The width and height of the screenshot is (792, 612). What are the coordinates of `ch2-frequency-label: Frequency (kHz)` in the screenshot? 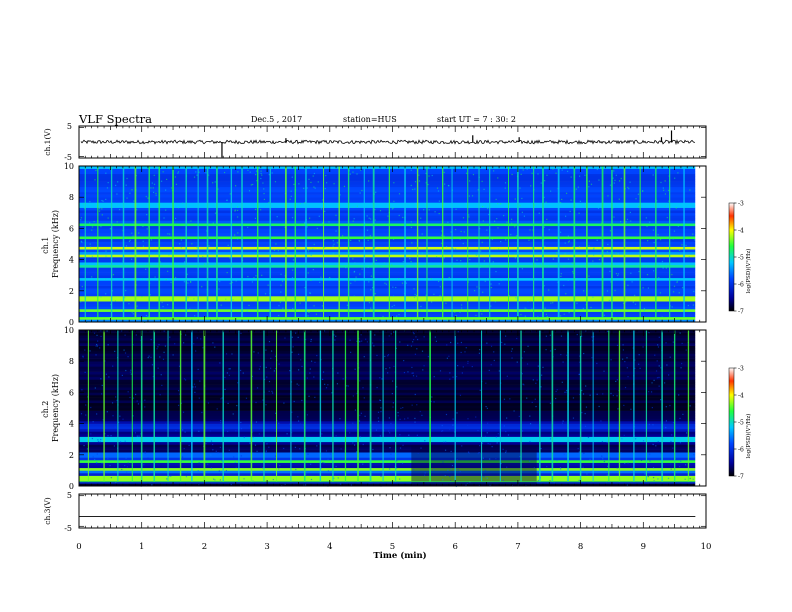 It's located at (55, 408).